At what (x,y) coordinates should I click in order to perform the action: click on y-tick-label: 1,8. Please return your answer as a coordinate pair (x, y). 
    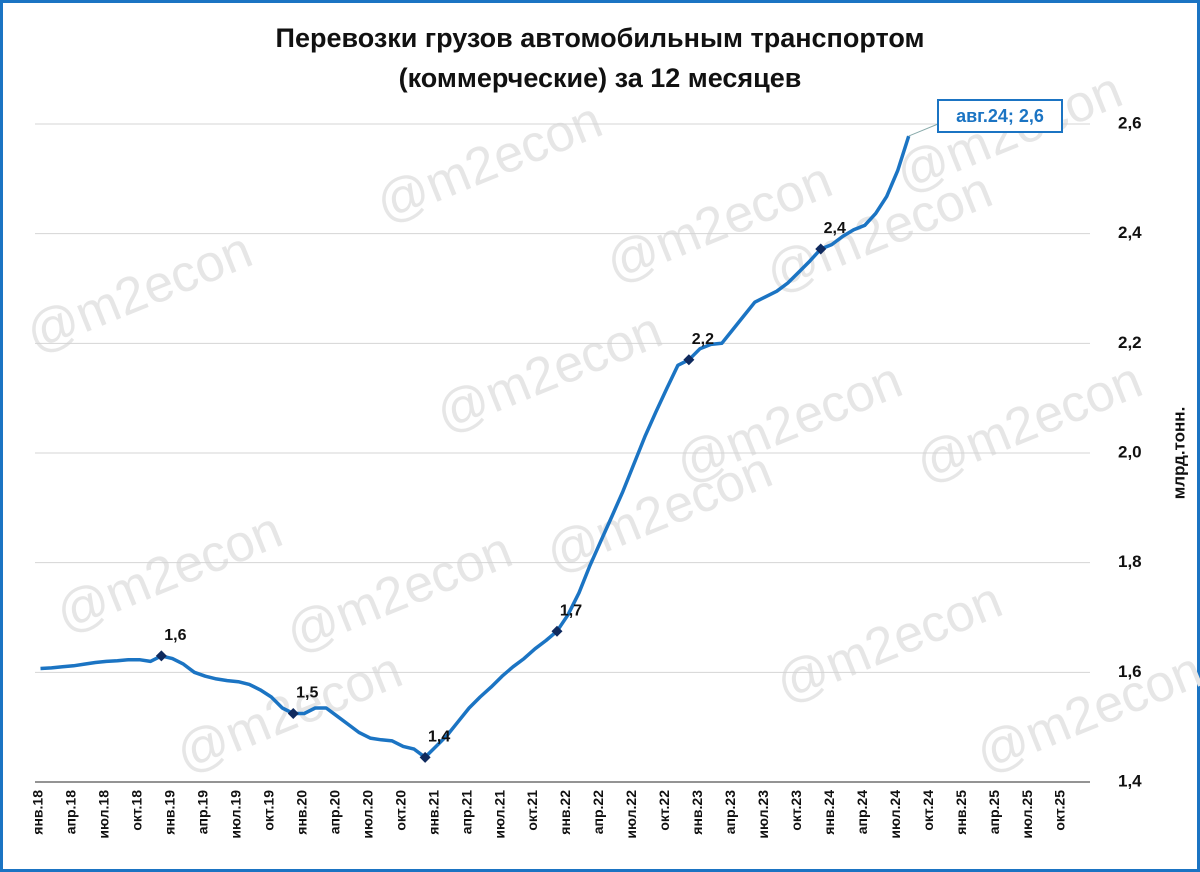
    Looking at the image, I should click on (1130, 561).